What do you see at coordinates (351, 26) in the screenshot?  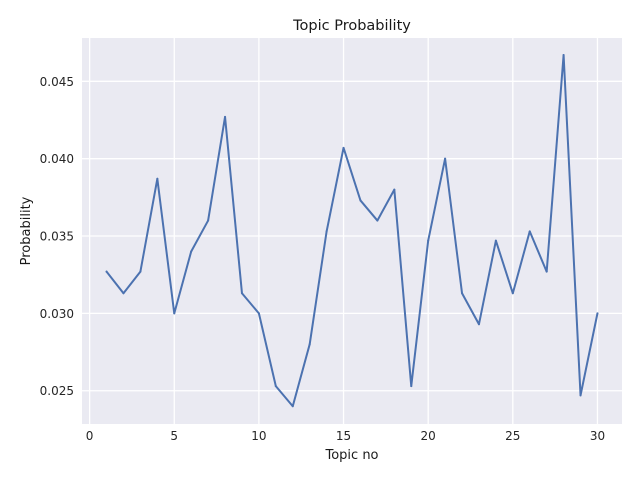 I see `chart-title: Topic Probability` at bounding box center [351, 26].